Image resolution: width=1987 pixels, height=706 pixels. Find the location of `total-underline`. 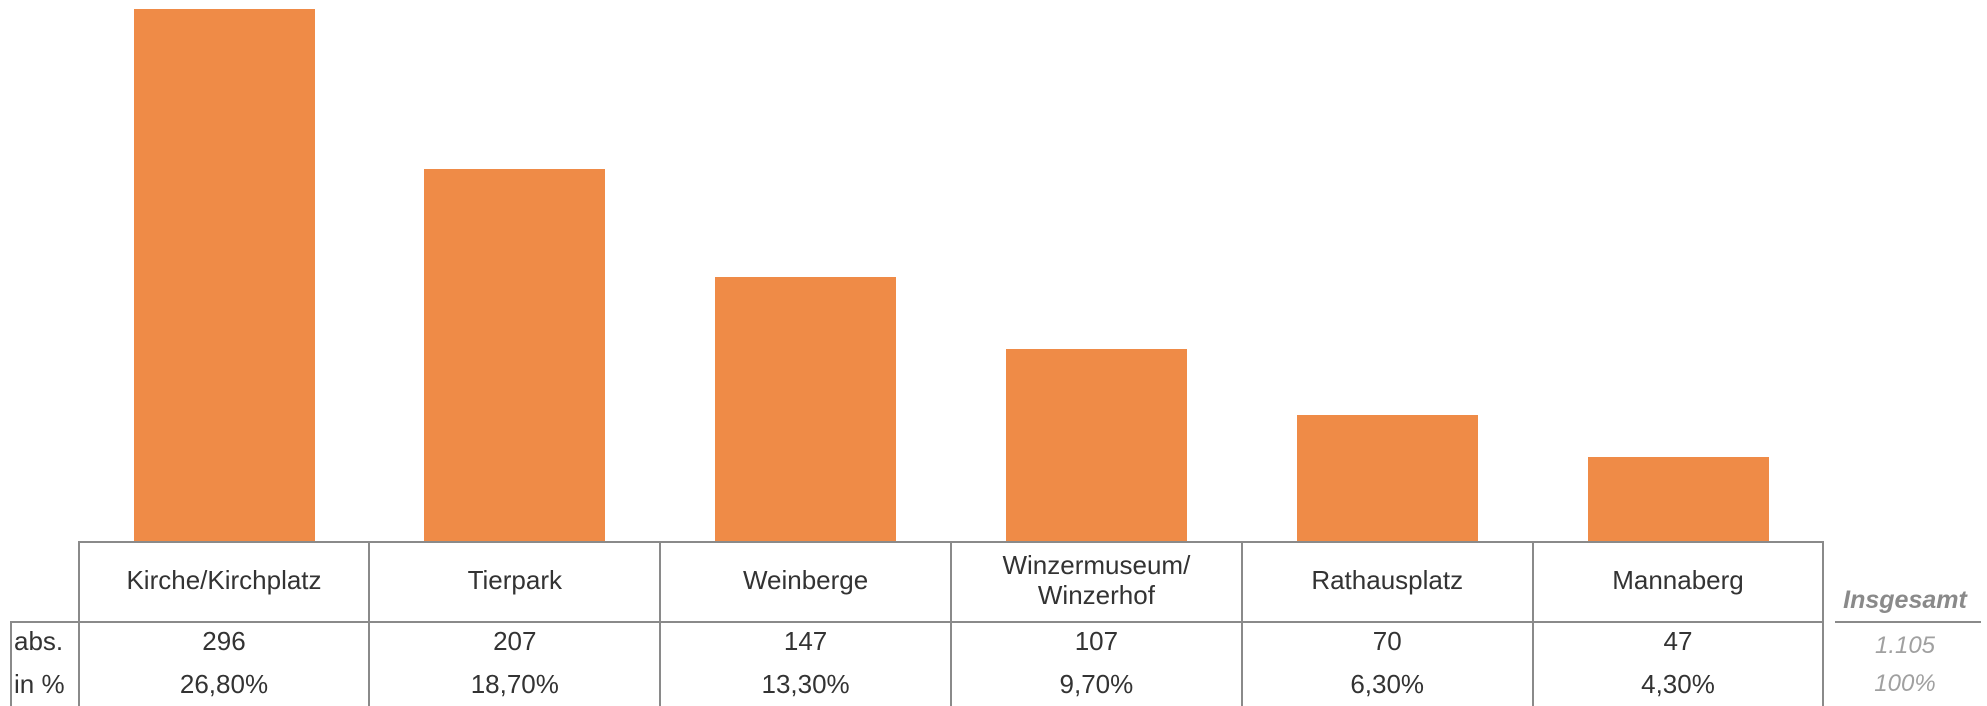

total-underline is located at coordinates (1908, 622).